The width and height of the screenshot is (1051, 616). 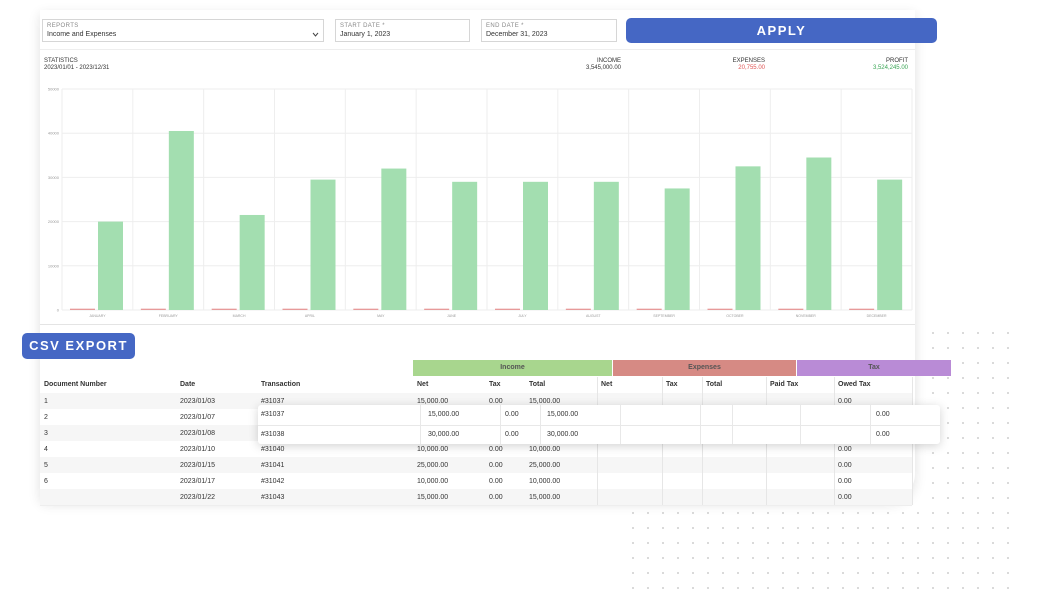 What do you see at coordinates (784, 384) in the screenshot?
I see `column-header: Paid Tax` at bounding box center [784, 384].